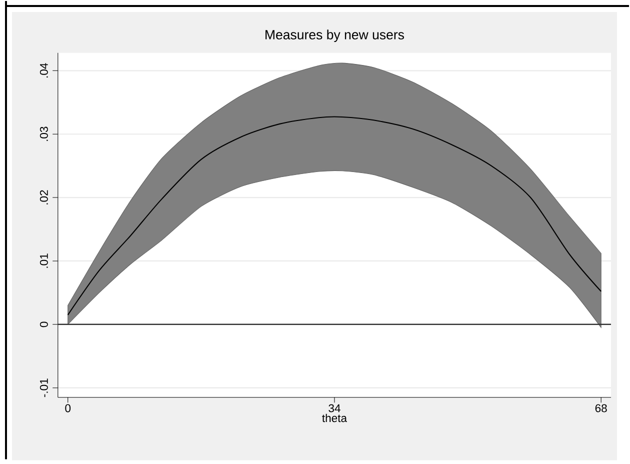 This screenshot has width=630, height=464. I want to click on x-tick-label: 68, so click(601, 408).